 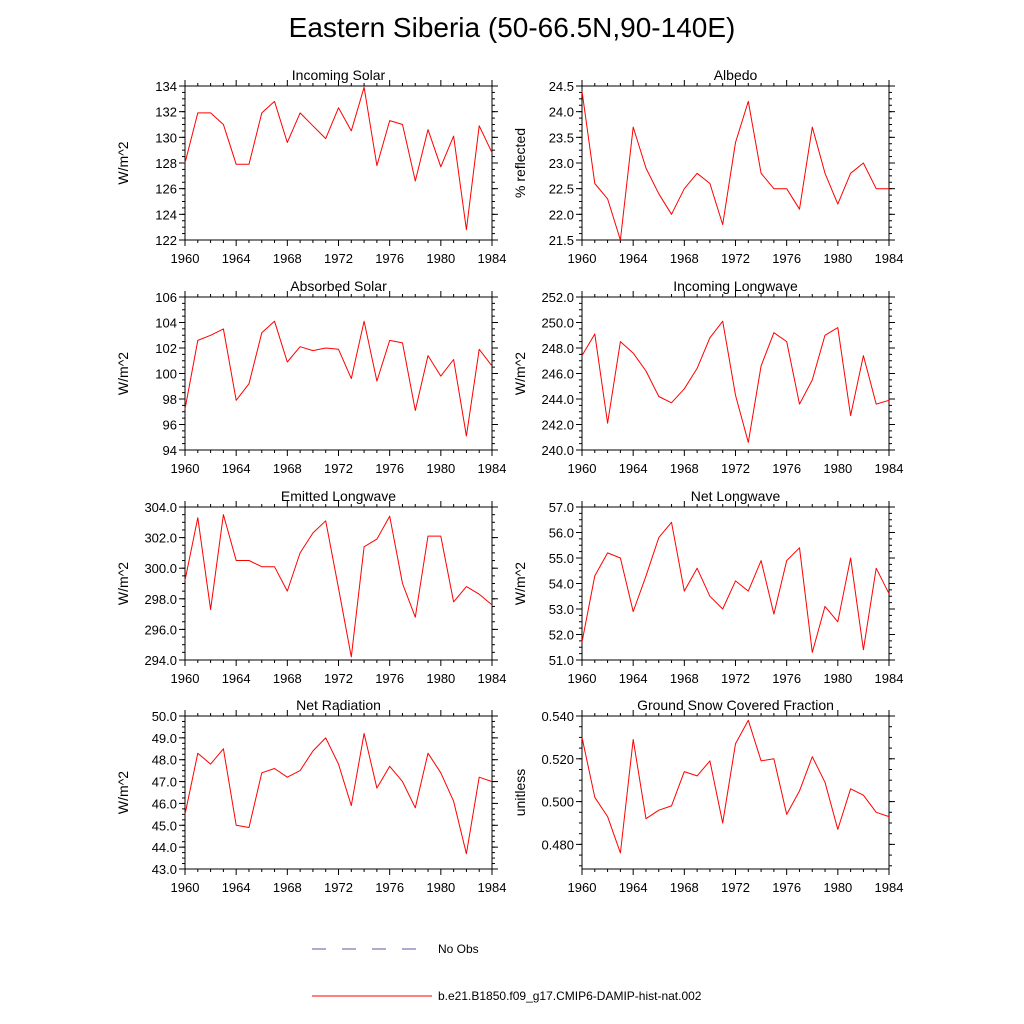 I want to click on y-tick-label: 240.0, so click(x=557, y=450).